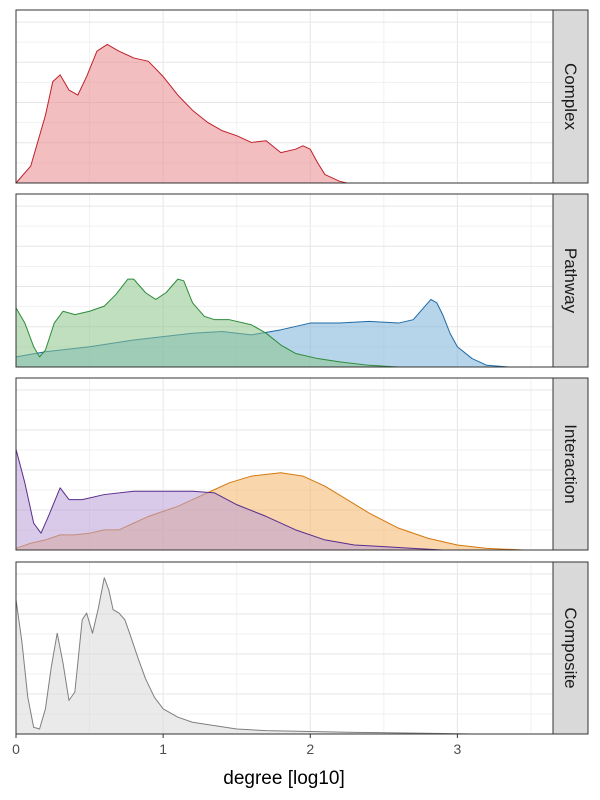 The height and width of the screenshot is (800, 600). Describe the element at coordinates (310, 749) in the screenshot. I see `x-tick-label: 2` at that location.